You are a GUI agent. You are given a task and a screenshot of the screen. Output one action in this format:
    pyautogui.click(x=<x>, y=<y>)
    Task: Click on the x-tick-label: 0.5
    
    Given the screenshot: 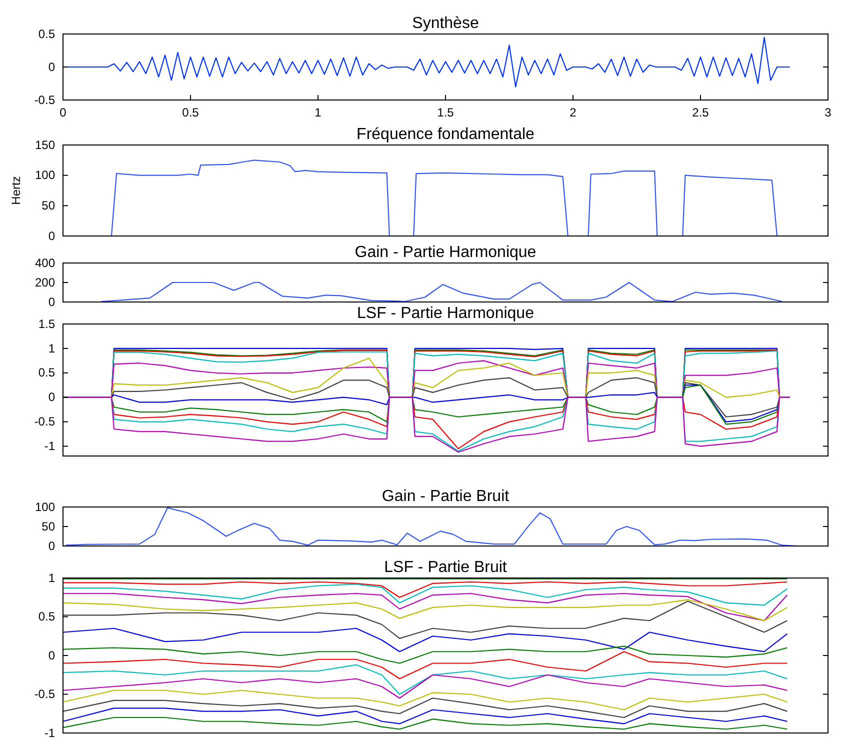 What is the action you would take?
    pyautogui.click(x=191, y=113)
    